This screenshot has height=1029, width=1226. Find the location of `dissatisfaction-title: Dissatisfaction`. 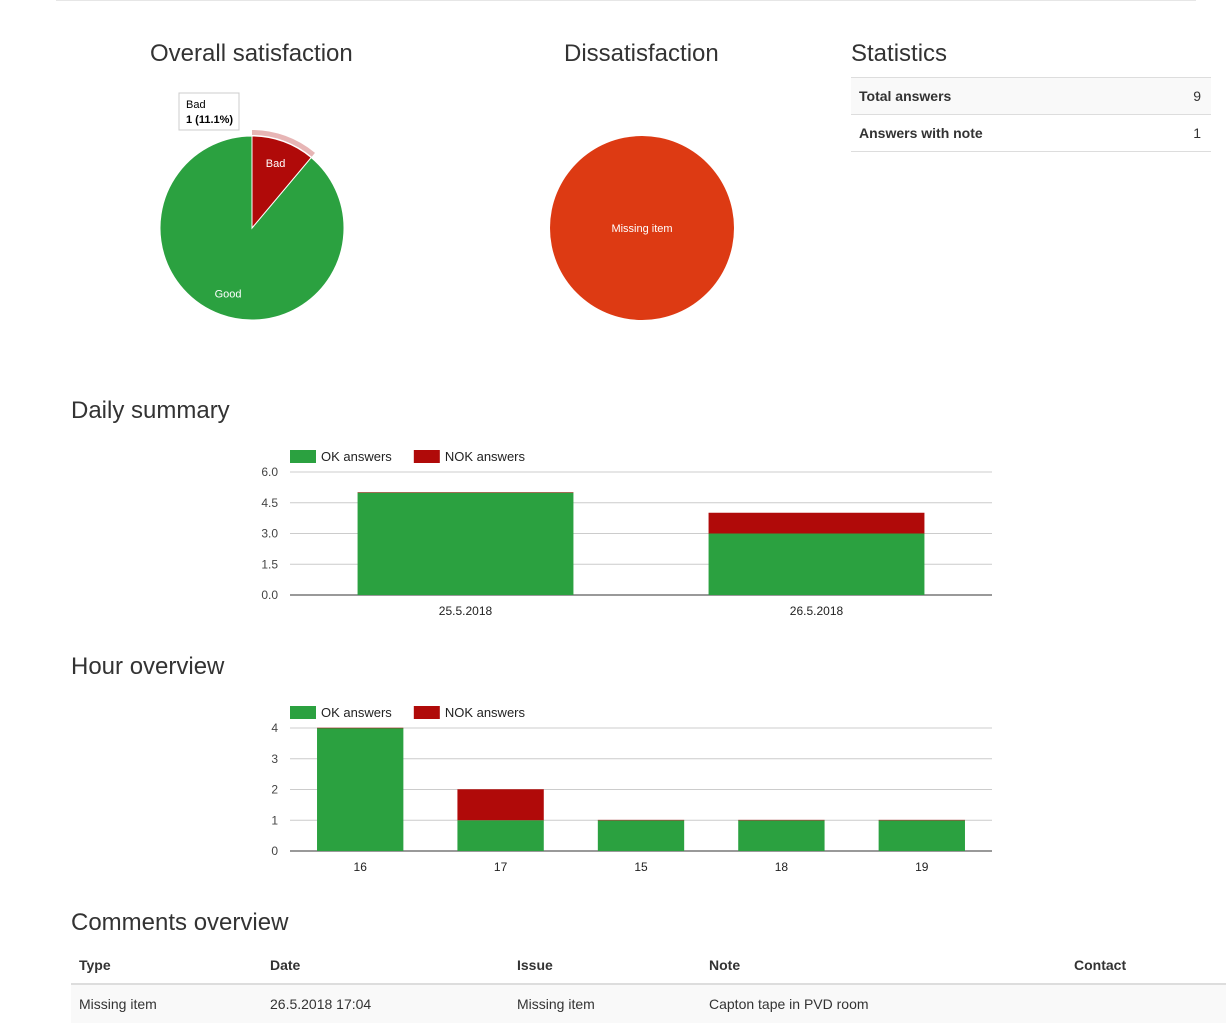

dissatisfaction-title: Dissatisfaction is located at coordinates (641, 53).